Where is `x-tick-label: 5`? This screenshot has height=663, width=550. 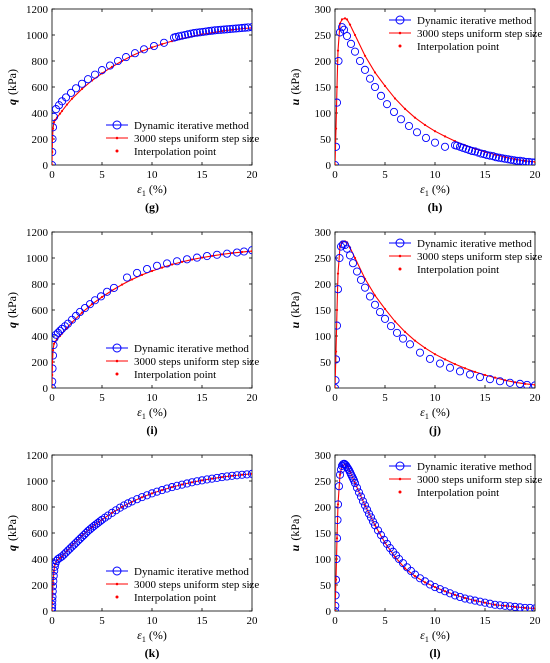 x-tick-label: 5 is located at coordinates (102, 175).